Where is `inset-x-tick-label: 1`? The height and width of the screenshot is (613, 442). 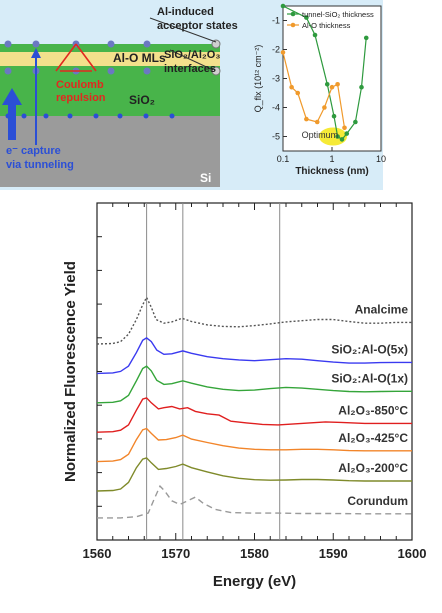 inset-x-tick-label: 1 is located at coordinates (331, 159).